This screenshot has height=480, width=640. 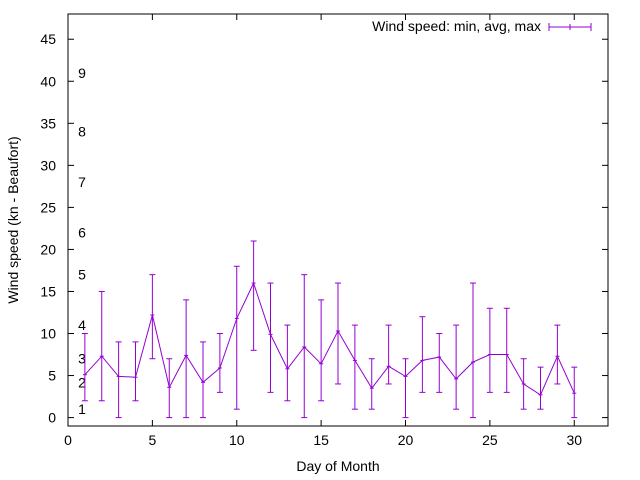 I want to click on y-tick-label: 40, so click(x=48, y=81).